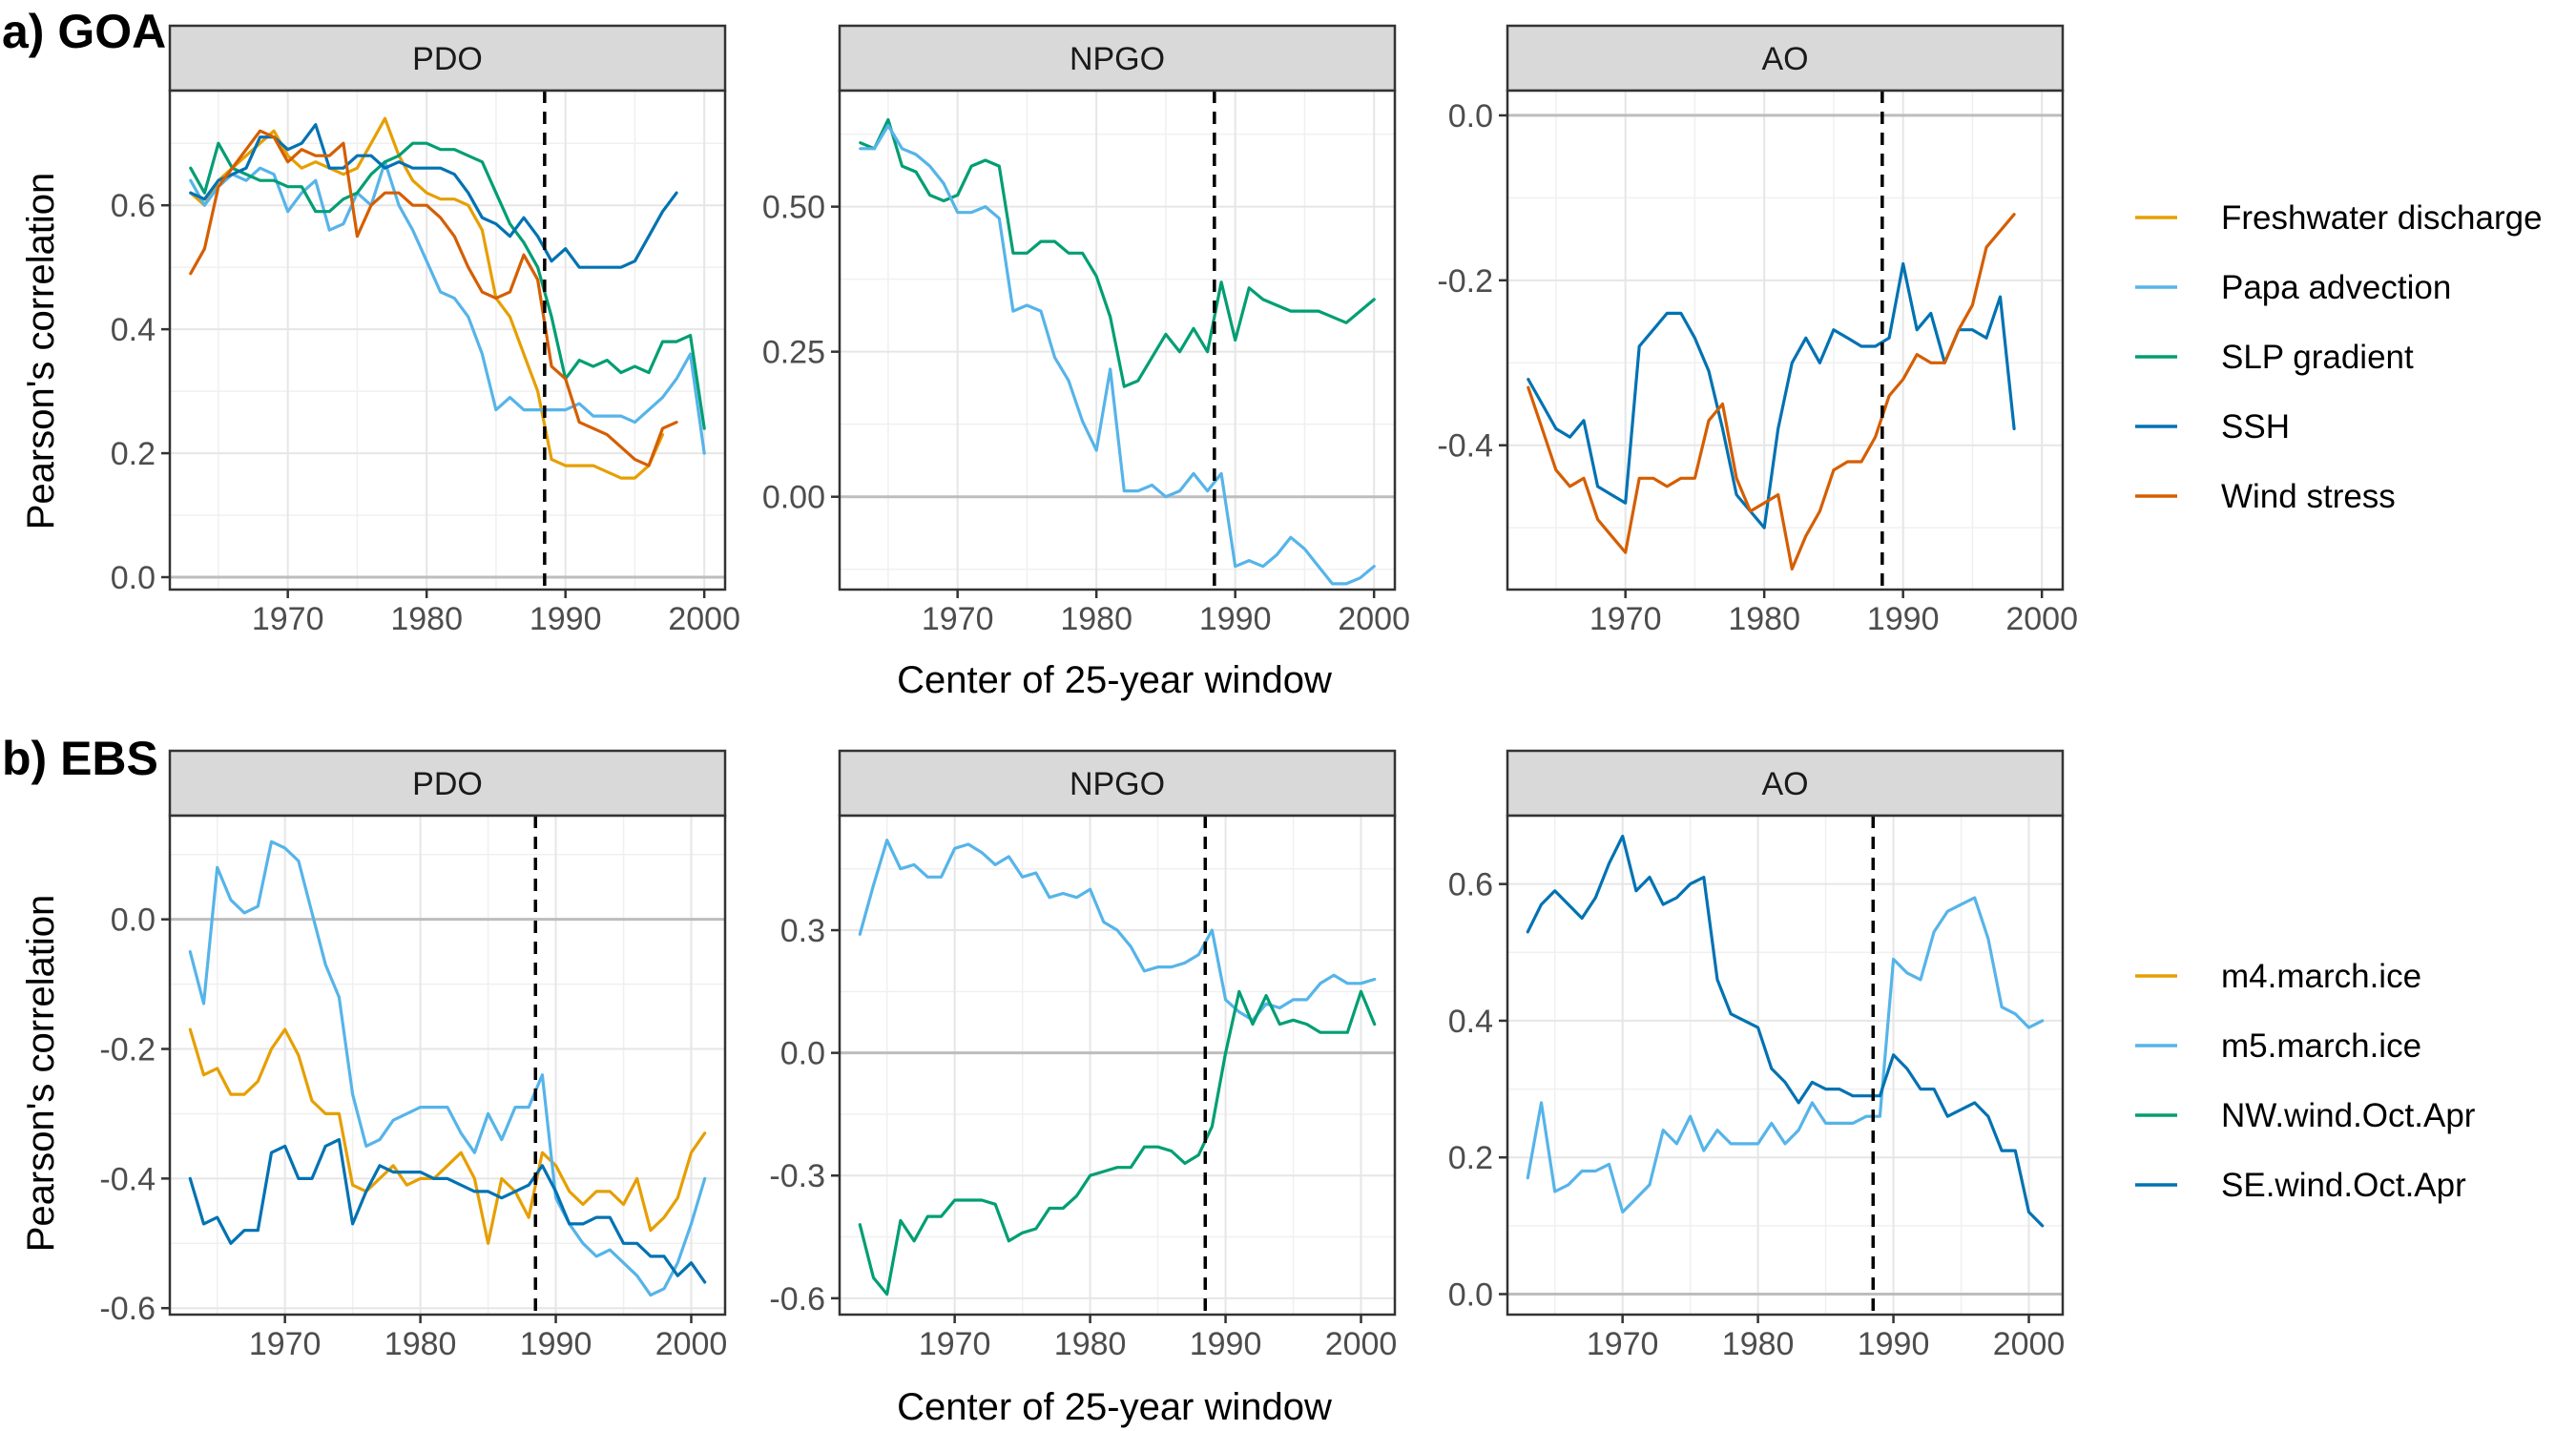 Image resolution: width=2576 pixels, height=1431 pixels. I want to click on strip-label: PDO, so click(447, 784).